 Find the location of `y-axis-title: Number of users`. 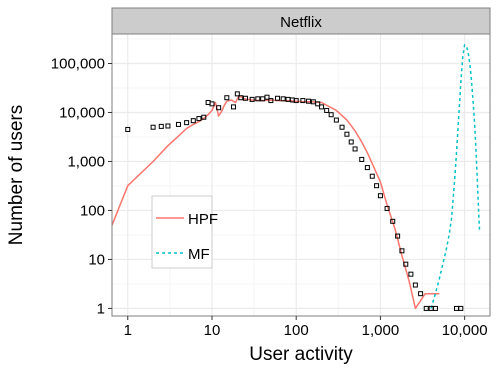

y-axis-title: Number of users is located at coordinates (16, 175).